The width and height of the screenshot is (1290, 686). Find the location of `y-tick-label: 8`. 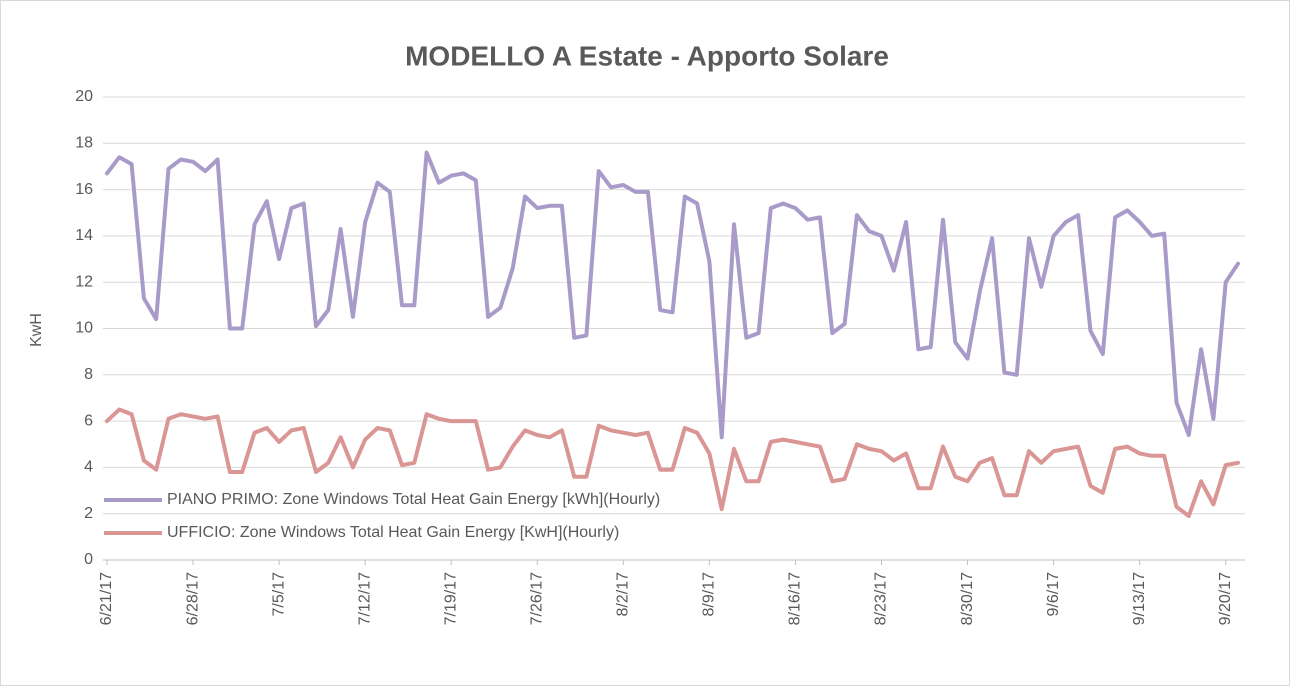

y-tick-label: 8 is located at coordinates (88, 374).